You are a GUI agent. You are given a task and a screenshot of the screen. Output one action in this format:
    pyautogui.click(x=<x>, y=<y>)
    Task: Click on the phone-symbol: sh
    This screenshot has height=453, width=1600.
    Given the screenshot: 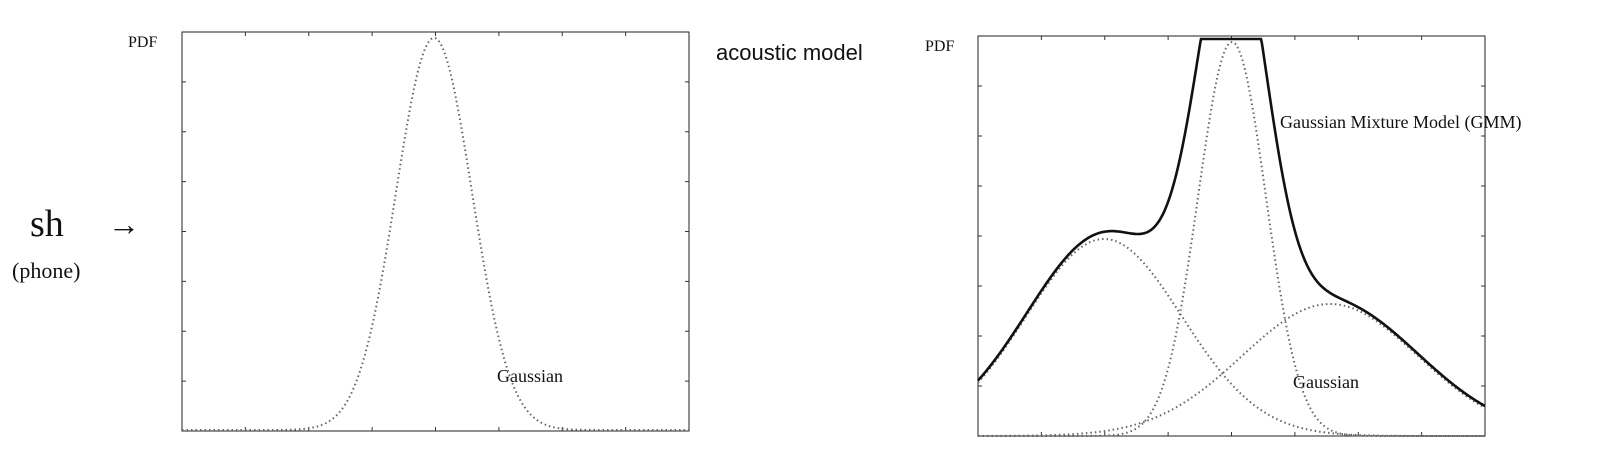 What is the action you would take?
    pyautogui.click(x=47, y=224)
    